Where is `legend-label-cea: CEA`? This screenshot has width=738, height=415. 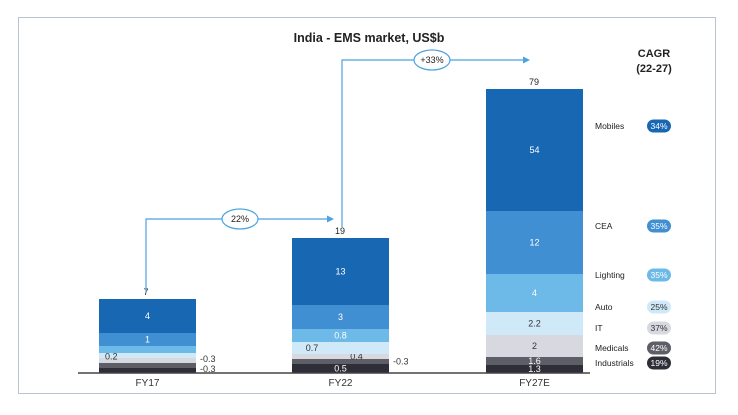
legend-label-cea: CEA is located at coordinates (604, 226).